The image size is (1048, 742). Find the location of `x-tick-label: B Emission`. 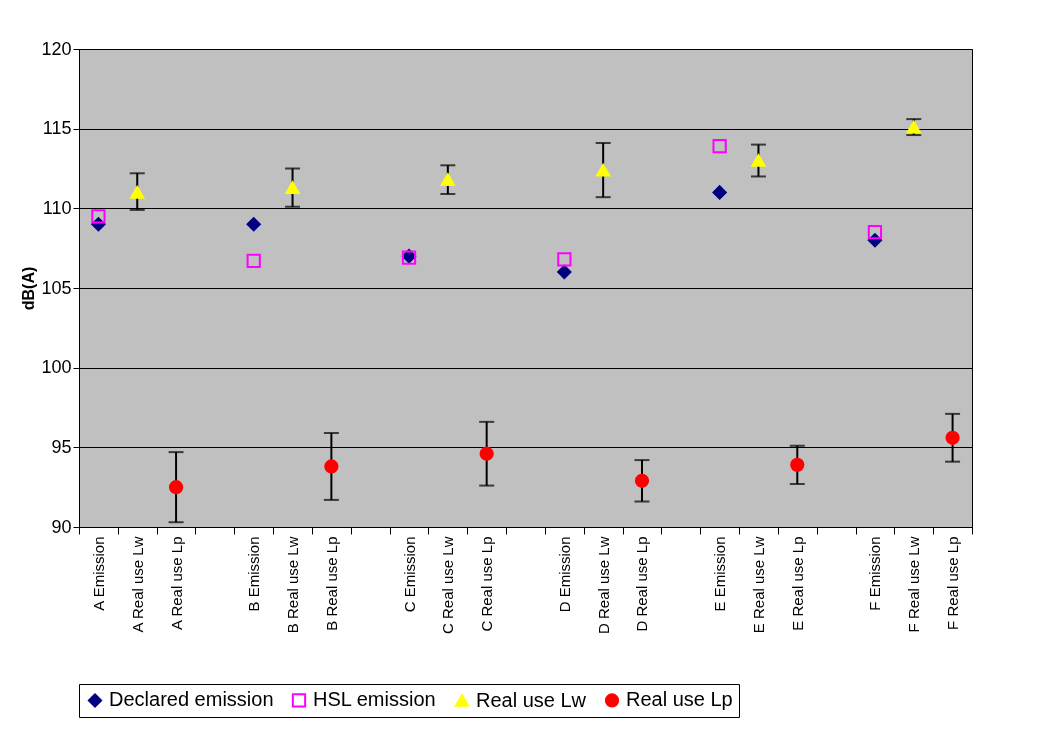

x-tick-label: B Emission is located at coordinates (254, 574).